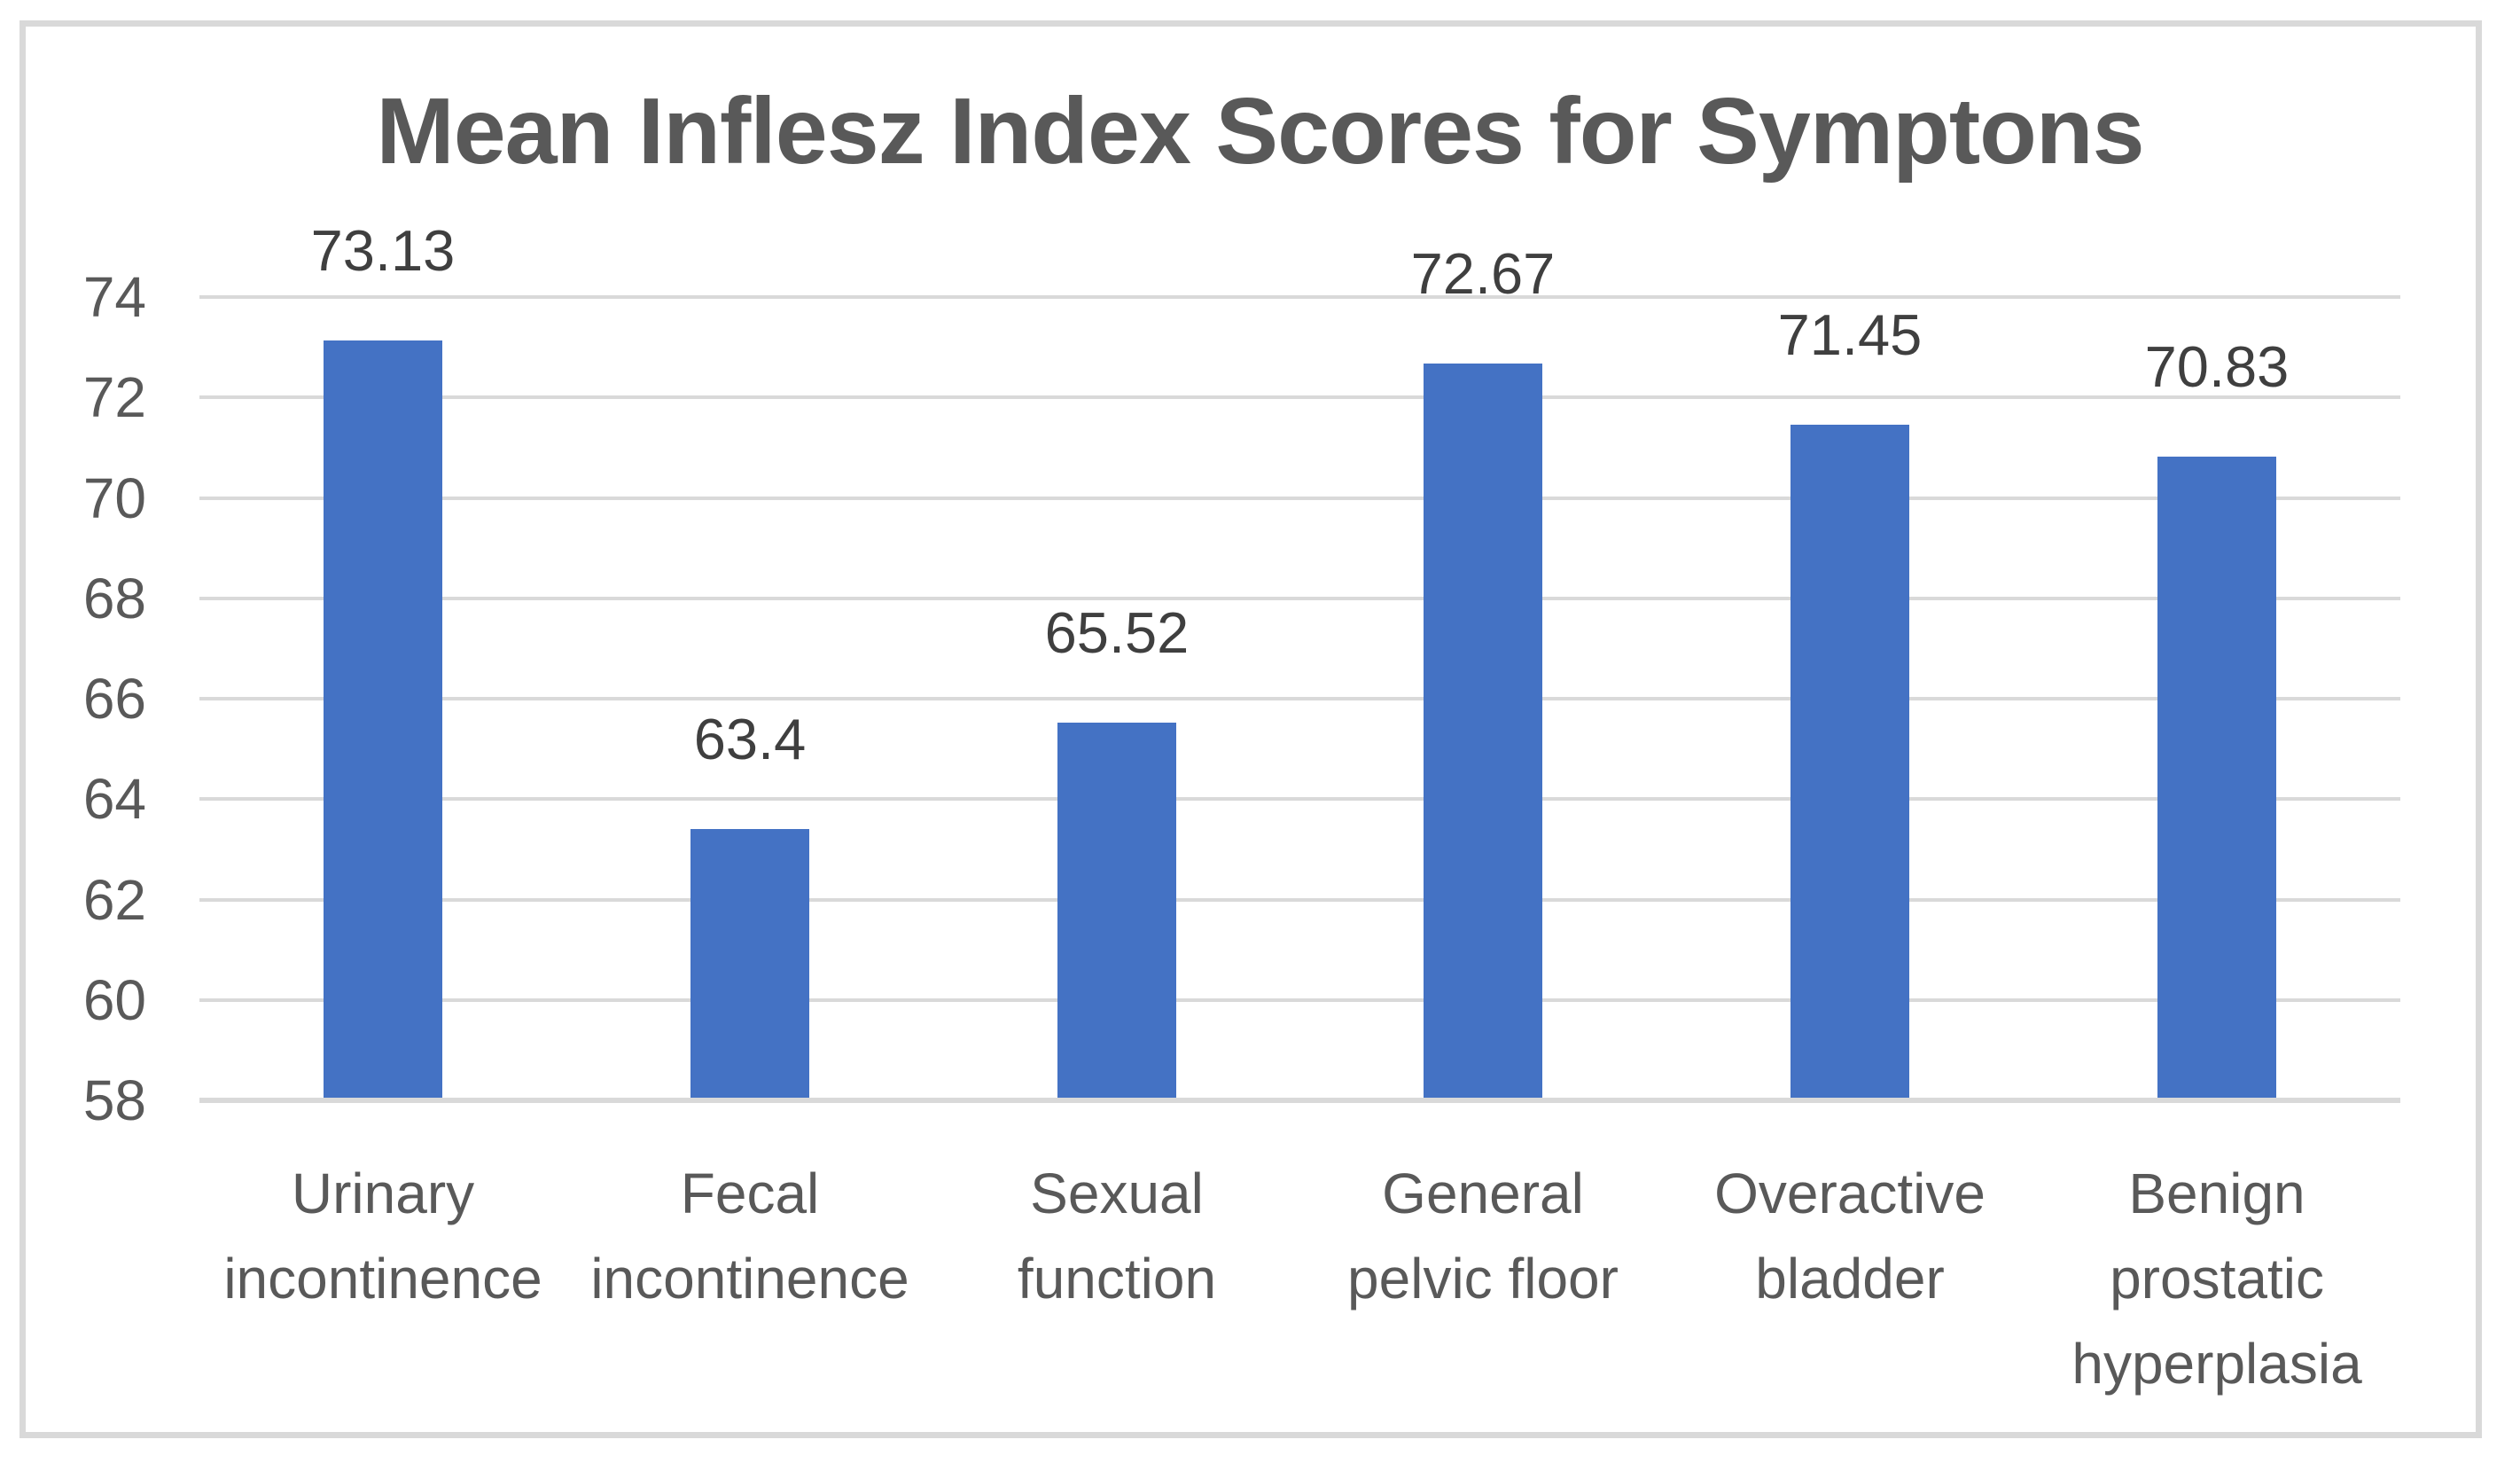 Image resolution: width=2520 pixels, height=1463 pixels. What do you see at coordinates (114, 498) in the screenshot?
I see `y-axis-tick-label: 70` at bounding box center [114, 498].